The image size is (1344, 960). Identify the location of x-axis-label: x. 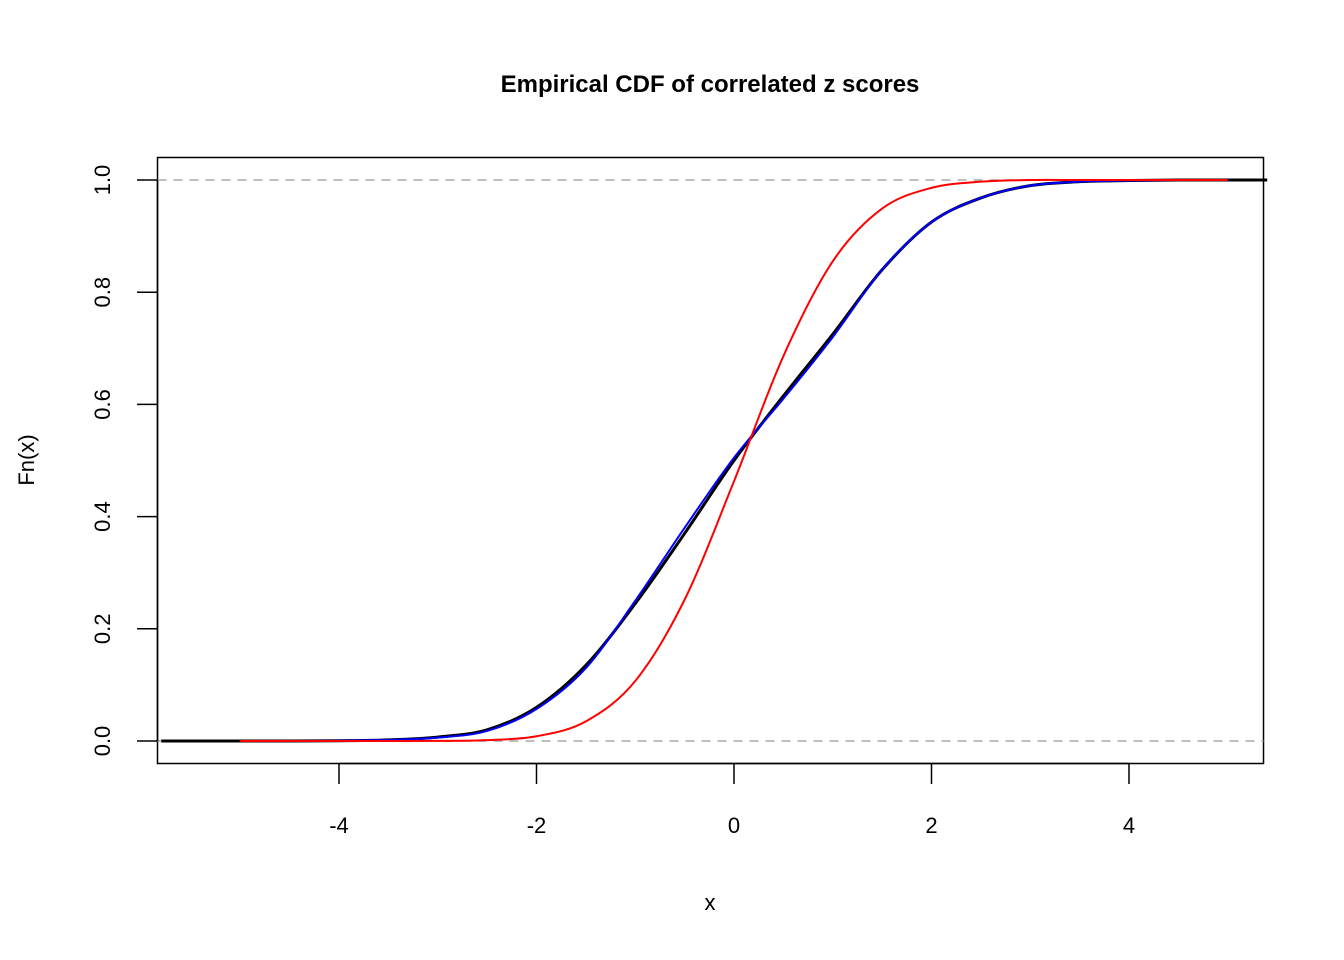
(710, 902).